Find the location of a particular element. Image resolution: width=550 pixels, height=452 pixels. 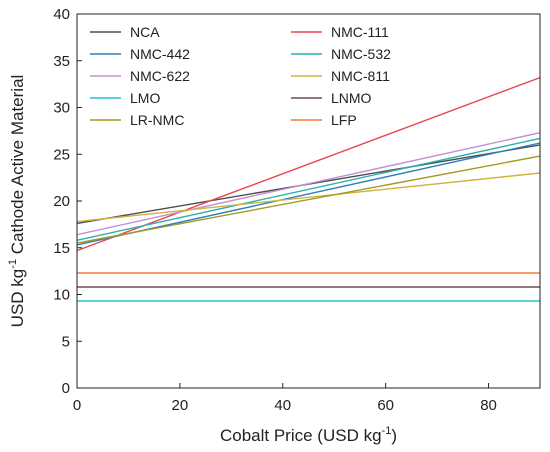

legend-label-nmc-532: NMC-532 is located at coordinates (361, 54).